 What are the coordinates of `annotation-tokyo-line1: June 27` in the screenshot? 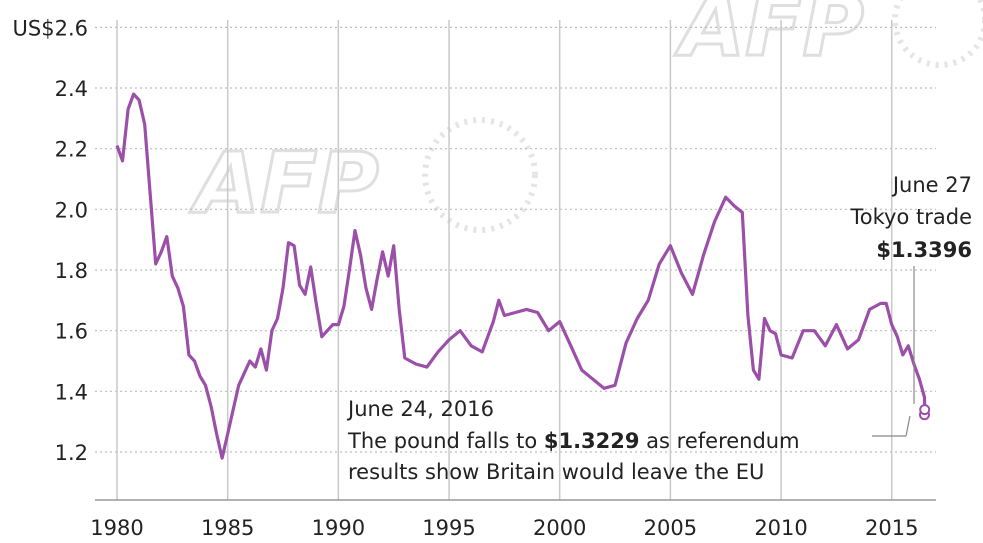 It's located at (931, 185).